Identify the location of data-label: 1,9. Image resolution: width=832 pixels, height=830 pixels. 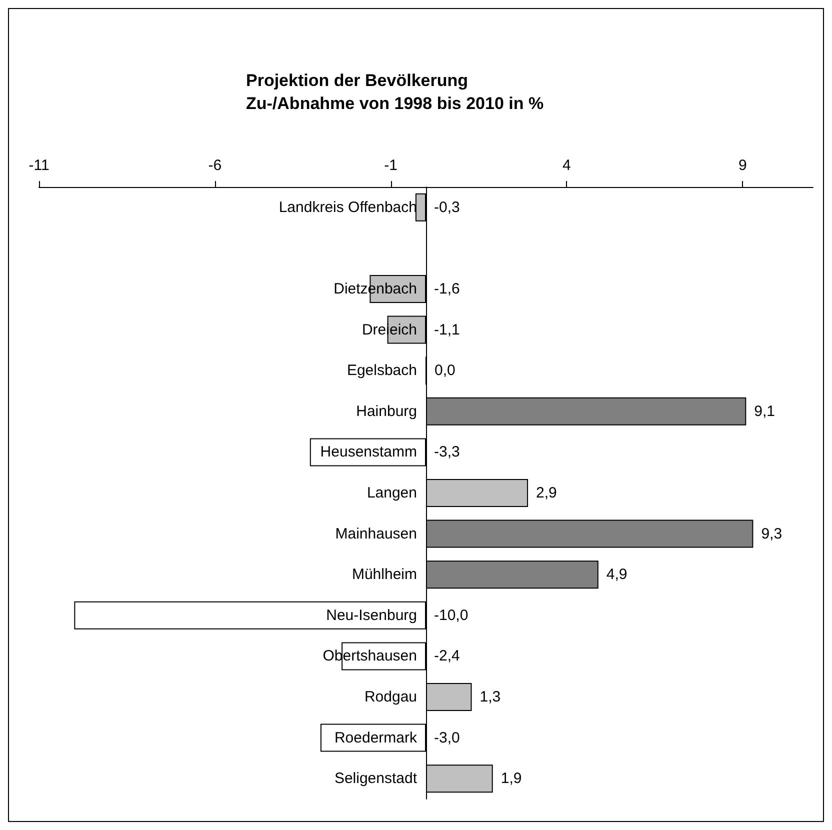
(511, 779).